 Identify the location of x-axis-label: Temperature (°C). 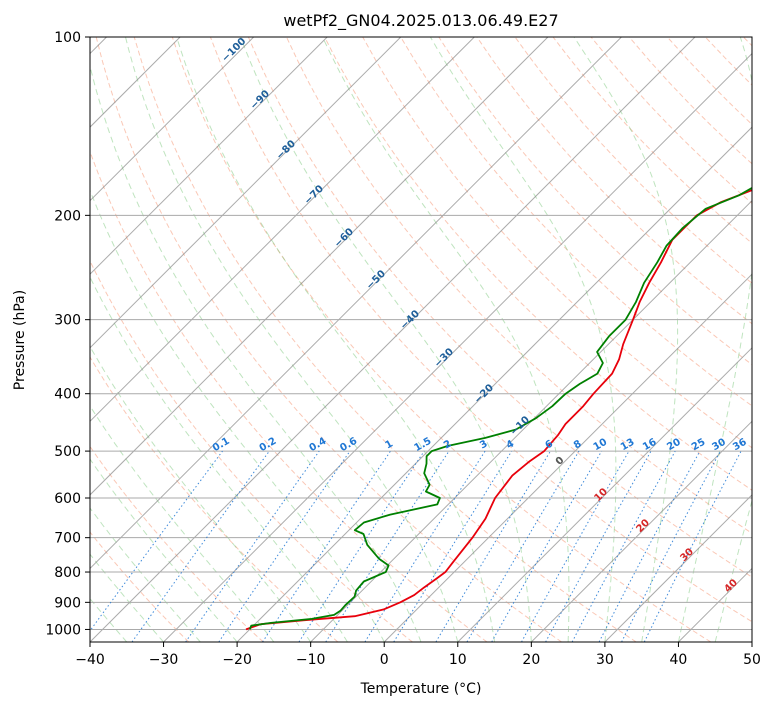
(421, 689).